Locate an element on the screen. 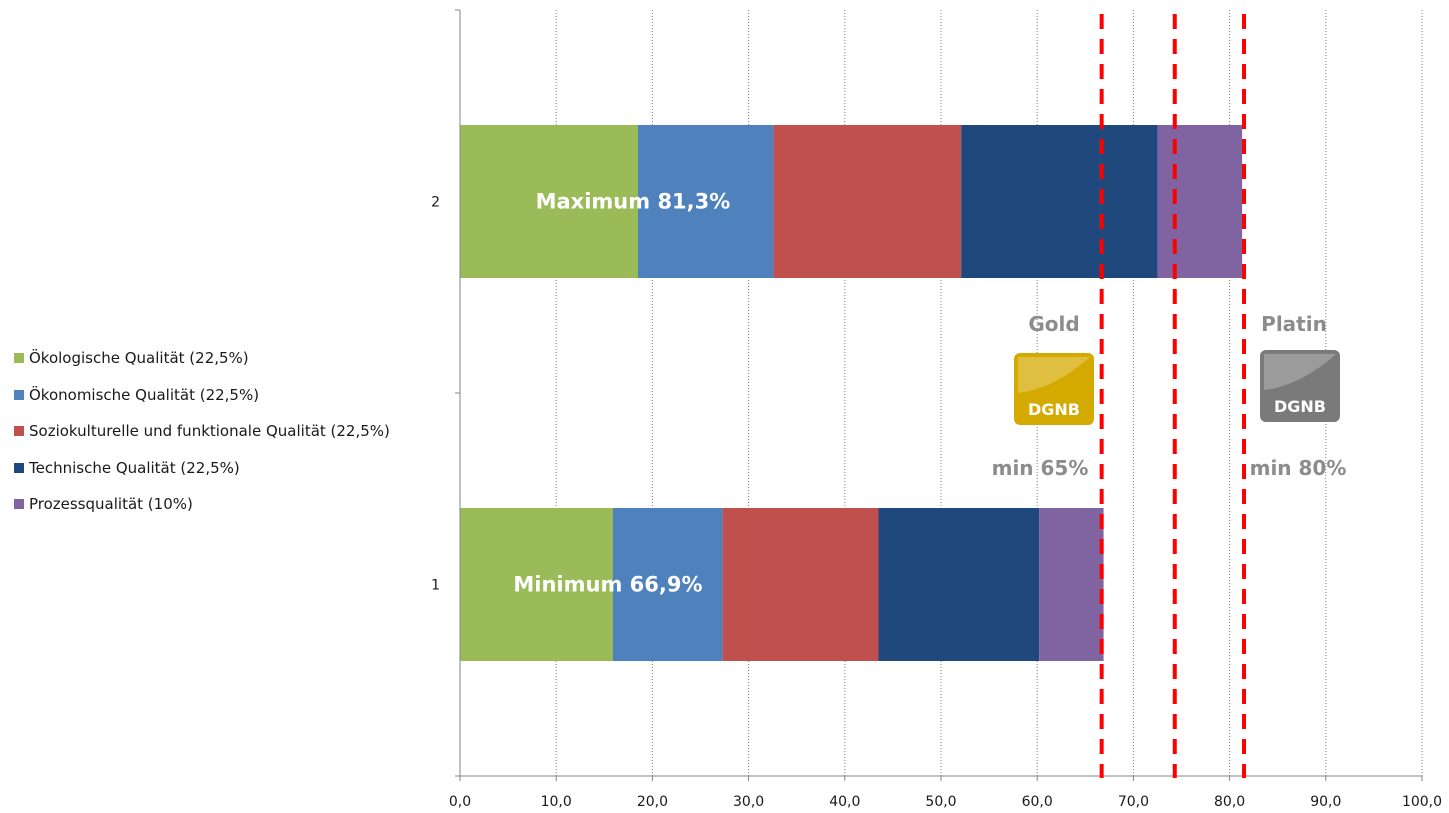  badge-min-label: min 65% is located at coordinates (1040, 468).